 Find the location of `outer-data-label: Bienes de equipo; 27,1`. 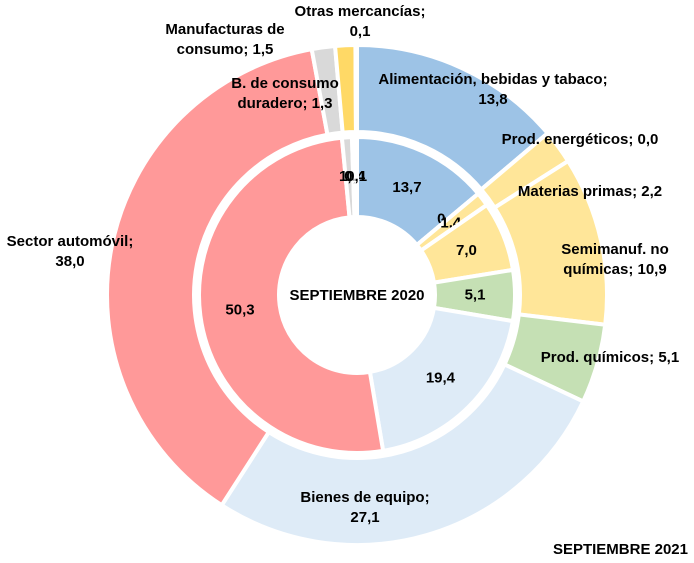

outer-data-label: Bienes de equipo; 27,1 is located at coordinates (365, 508).